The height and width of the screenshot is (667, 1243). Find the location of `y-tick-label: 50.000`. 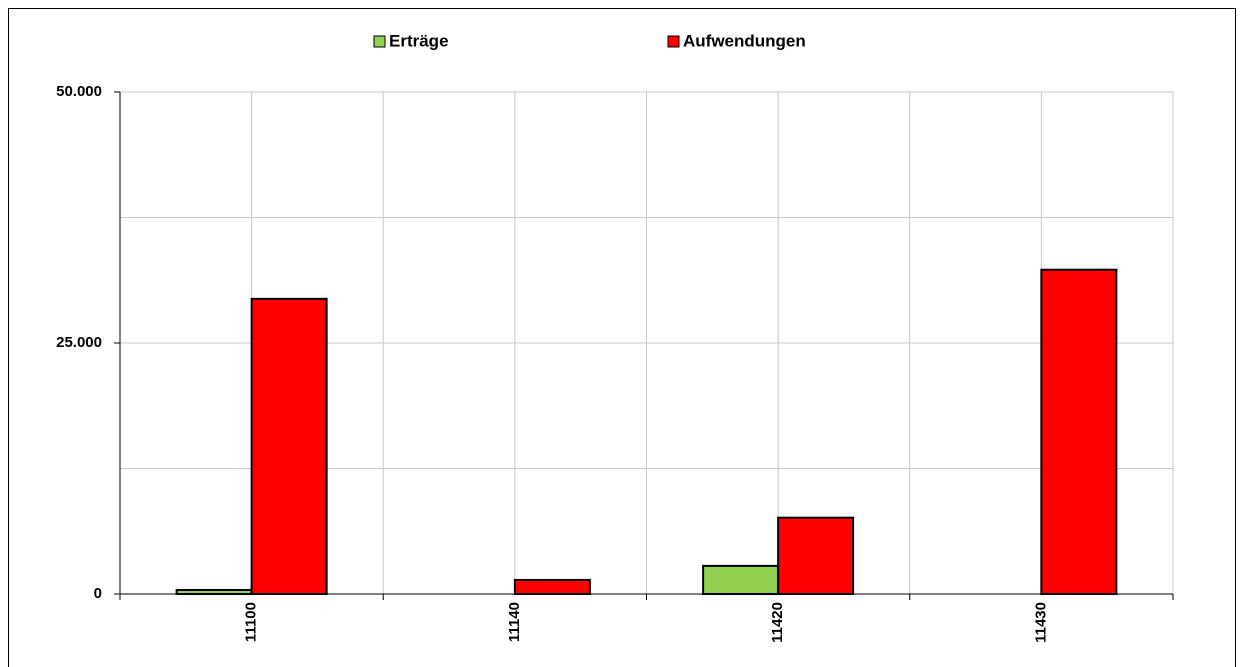

y-tick-label: 50.000 is located at coordinates (79, 91).